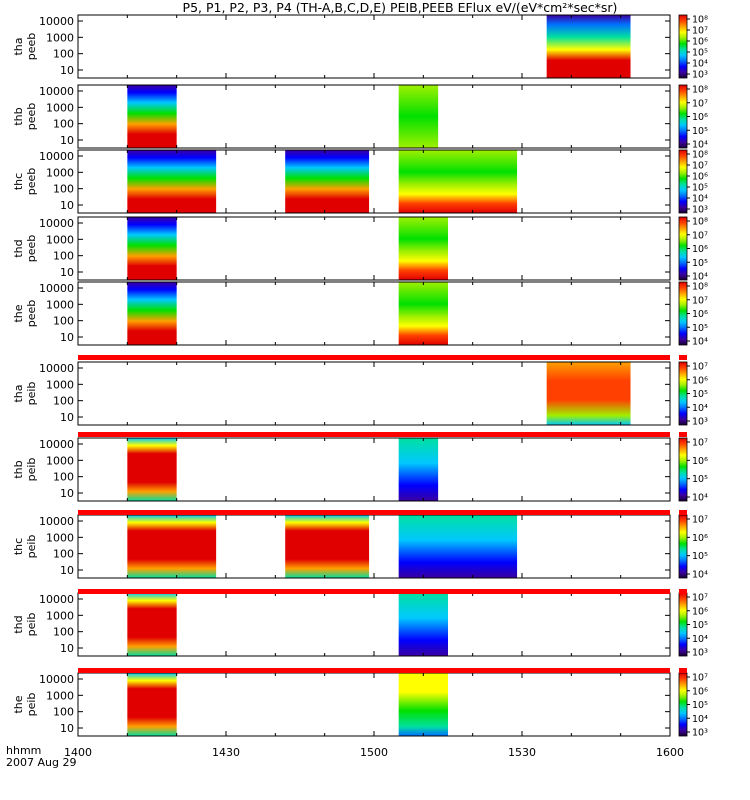 The height and width of the screenshot is (800, 750). What do you see at coordinates (374, 752) in the screenshot?
I see `x-tick-label: 1500` at bounding box center [374, 752].